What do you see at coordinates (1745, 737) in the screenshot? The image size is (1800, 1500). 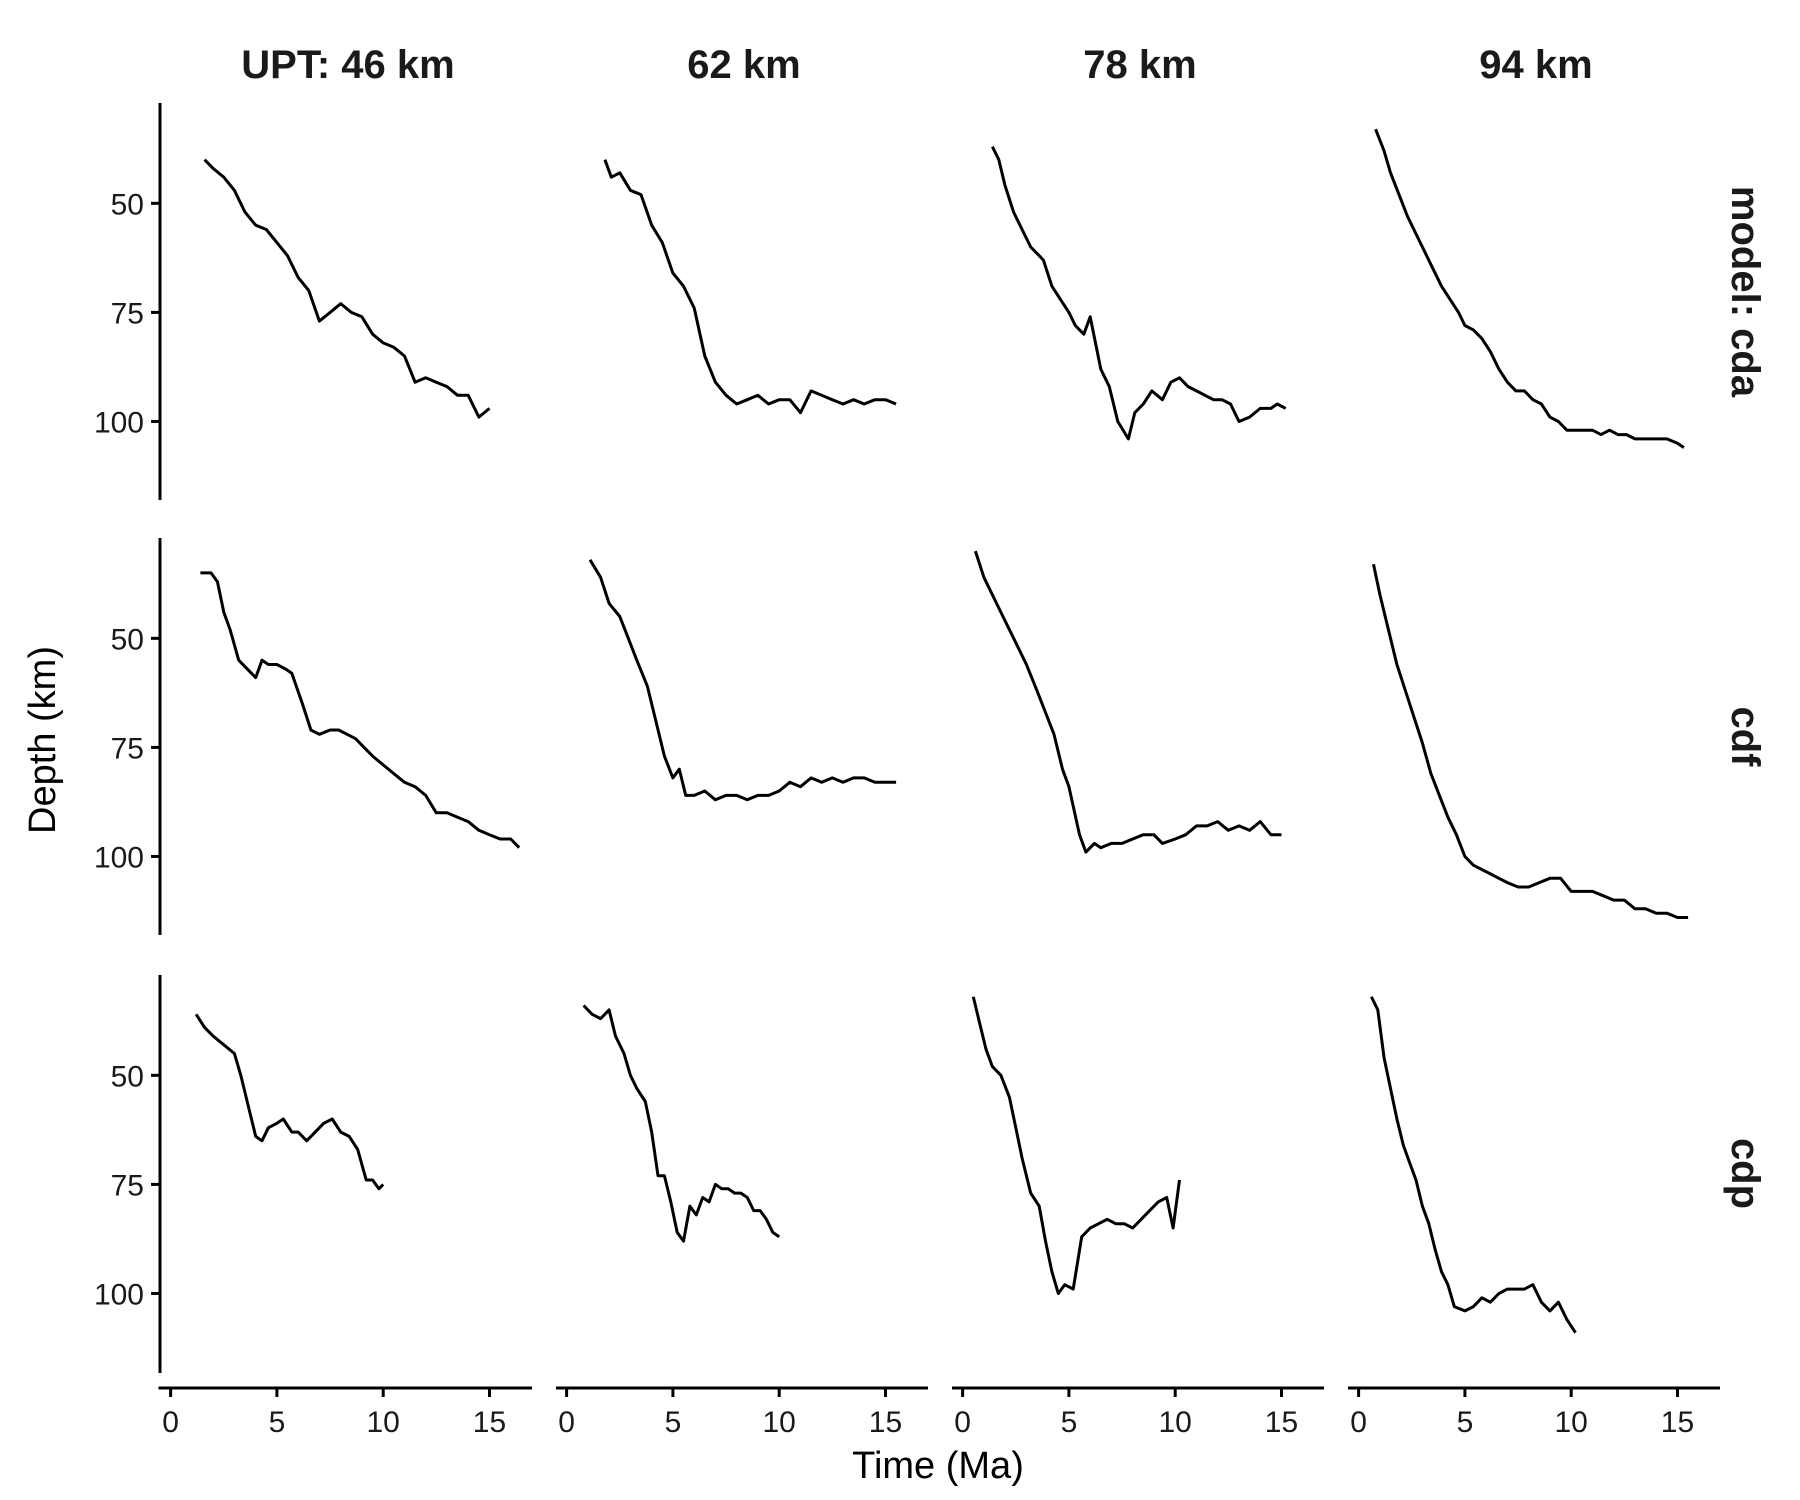 I see `row-strip-label: cdf` at bounding box center [1745, 737].